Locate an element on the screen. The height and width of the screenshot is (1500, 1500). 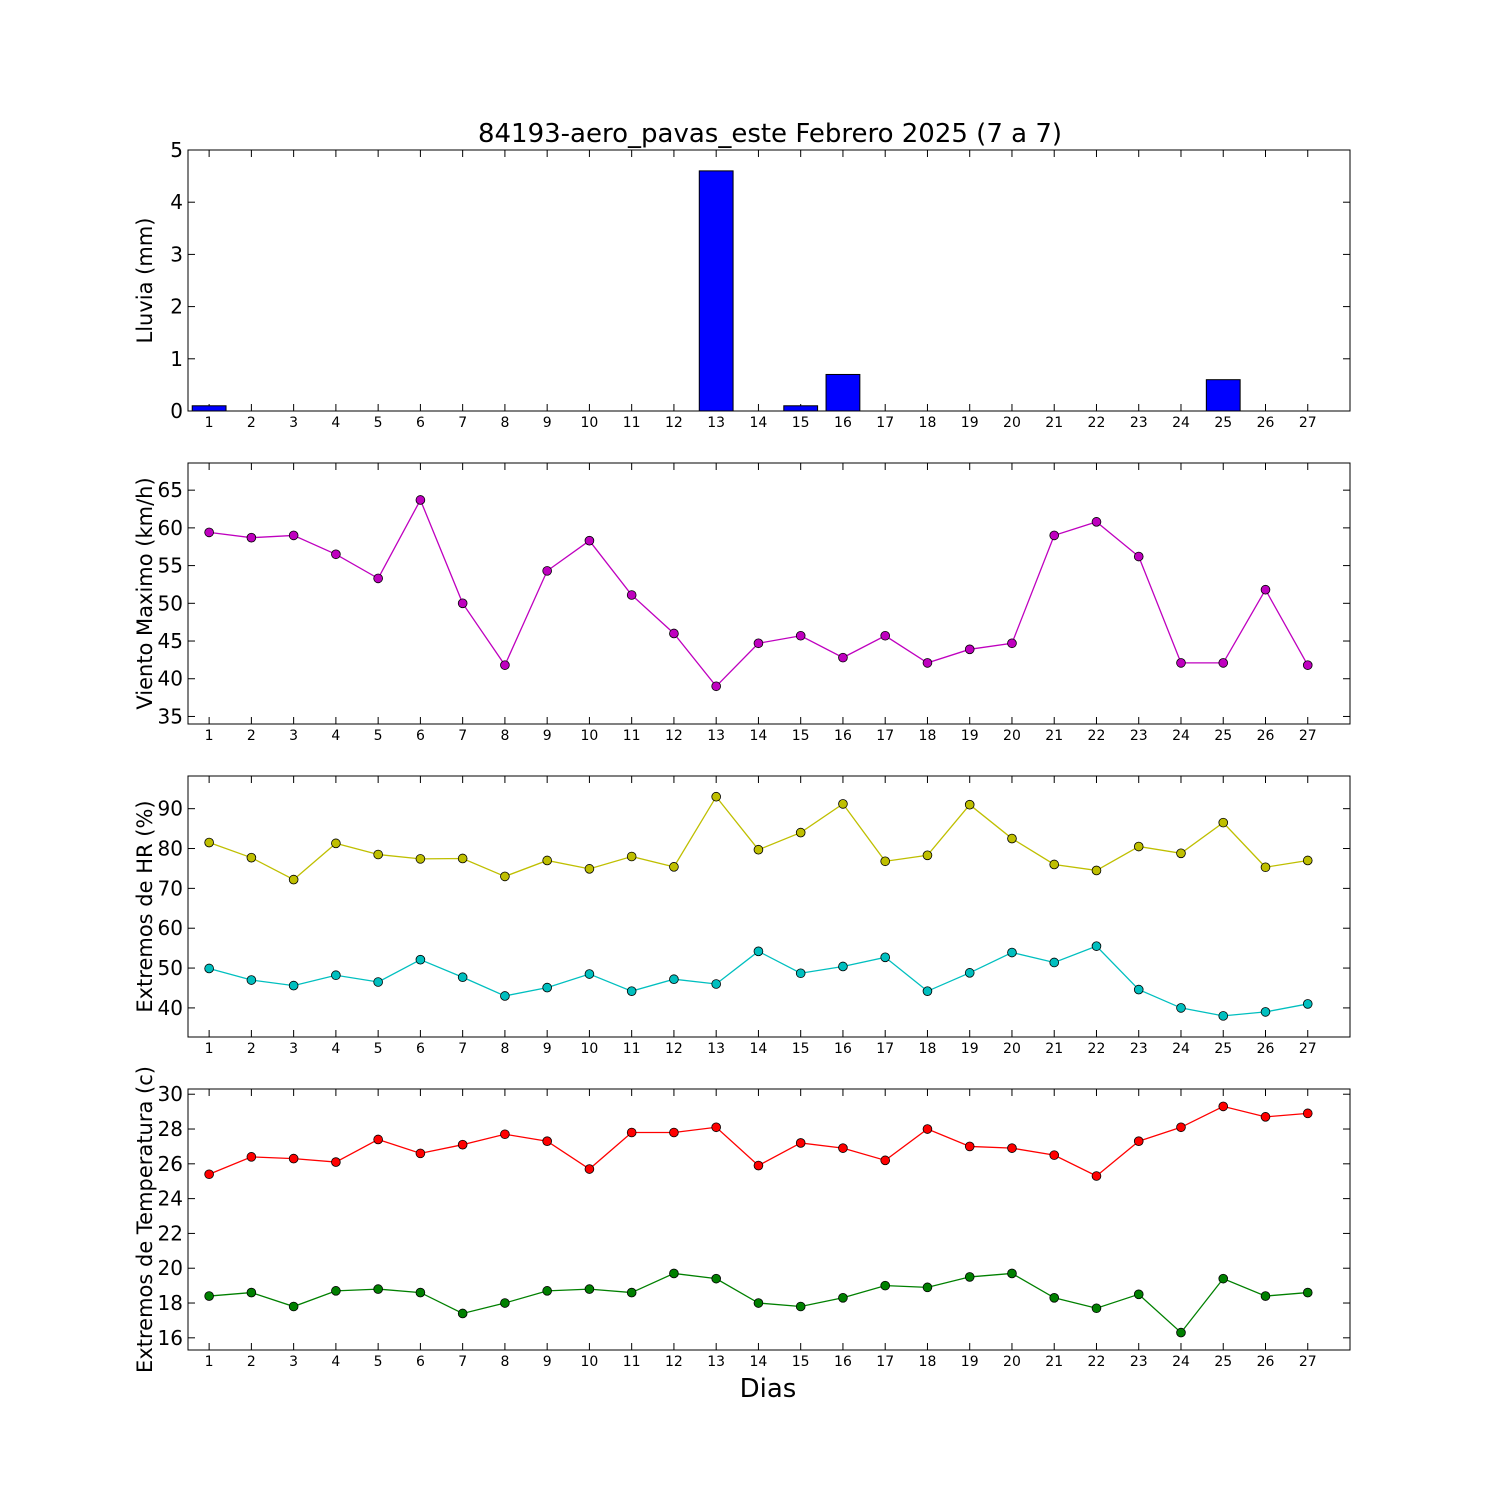
y-tick-label: 60 is located at coordinates (170, 528).